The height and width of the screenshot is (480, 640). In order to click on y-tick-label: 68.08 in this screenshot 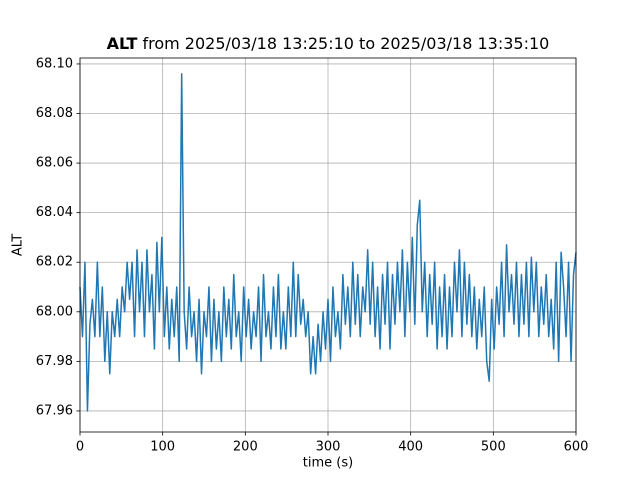, I will do `click(54, 113)`.